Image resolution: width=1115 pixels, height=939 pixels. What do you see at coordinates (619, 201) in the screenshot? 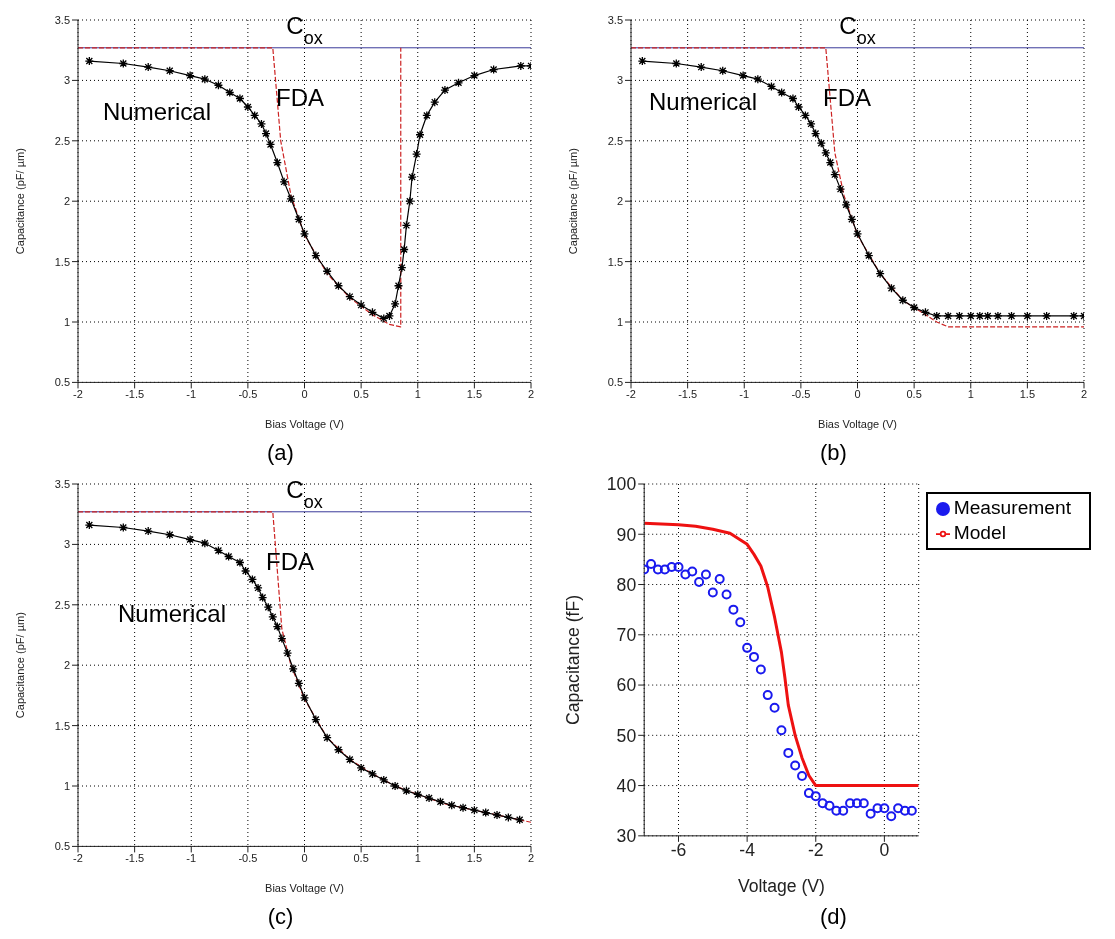
I see `y-tick-label: 2` at bounding box center [619, 201].